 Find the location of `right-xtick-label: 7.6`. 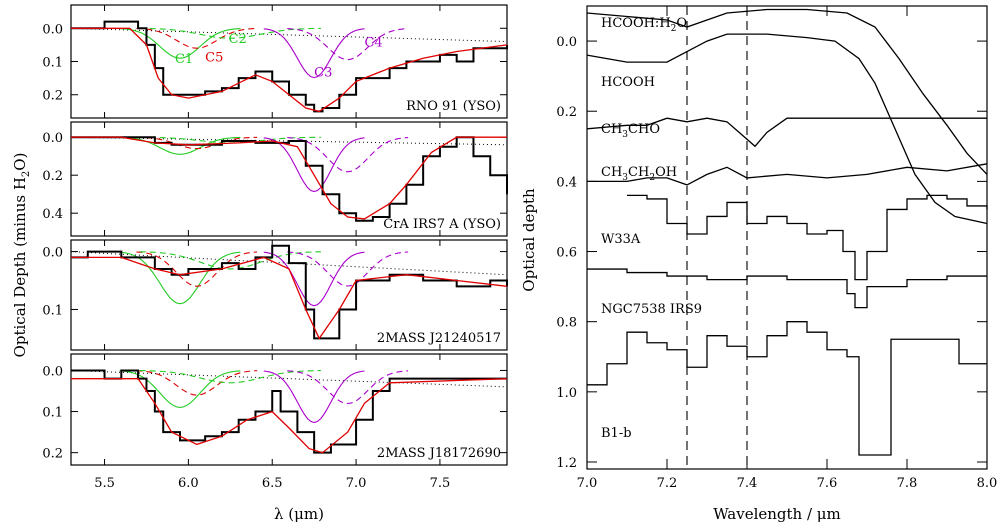

right-xtick-label: 7.6 is located at coordinates (827, 483).